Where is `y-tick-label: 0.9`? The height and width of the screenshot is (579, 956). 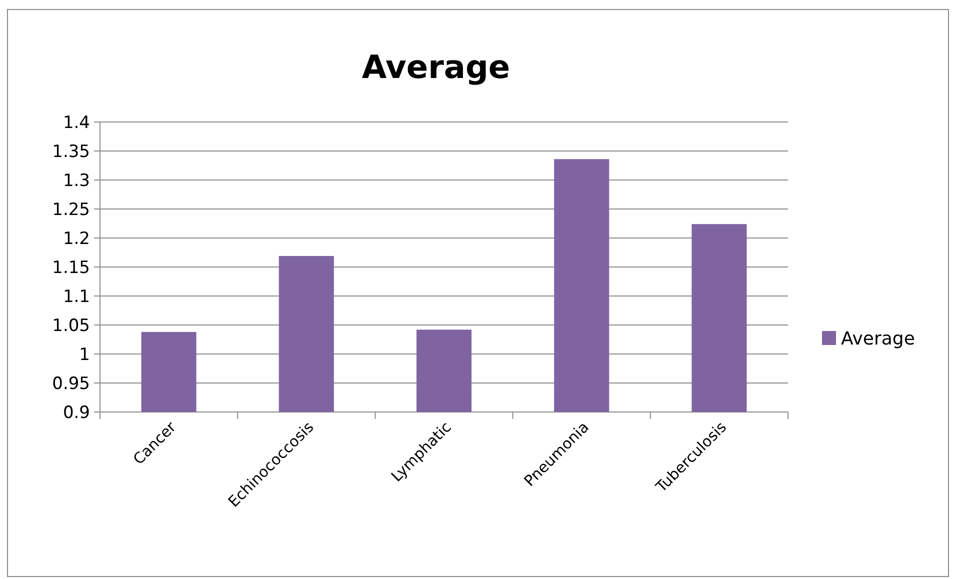
y-tick-label: 0.9 is located at coordinates (76, 412).